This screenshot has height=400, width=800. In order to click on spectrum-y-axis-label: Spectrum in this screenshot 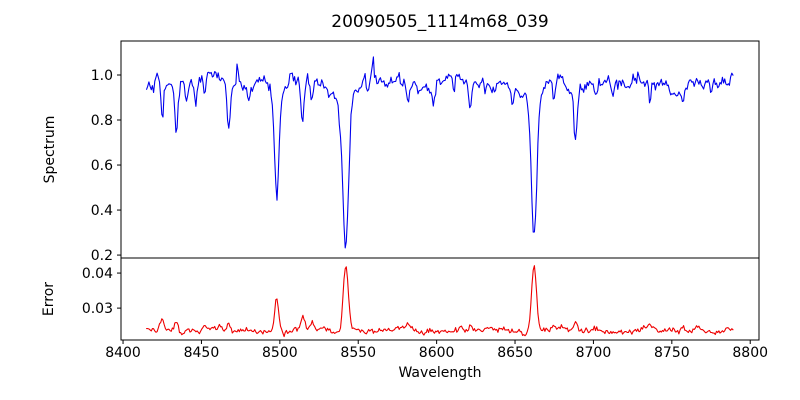, I will do `click(50, 150)`.